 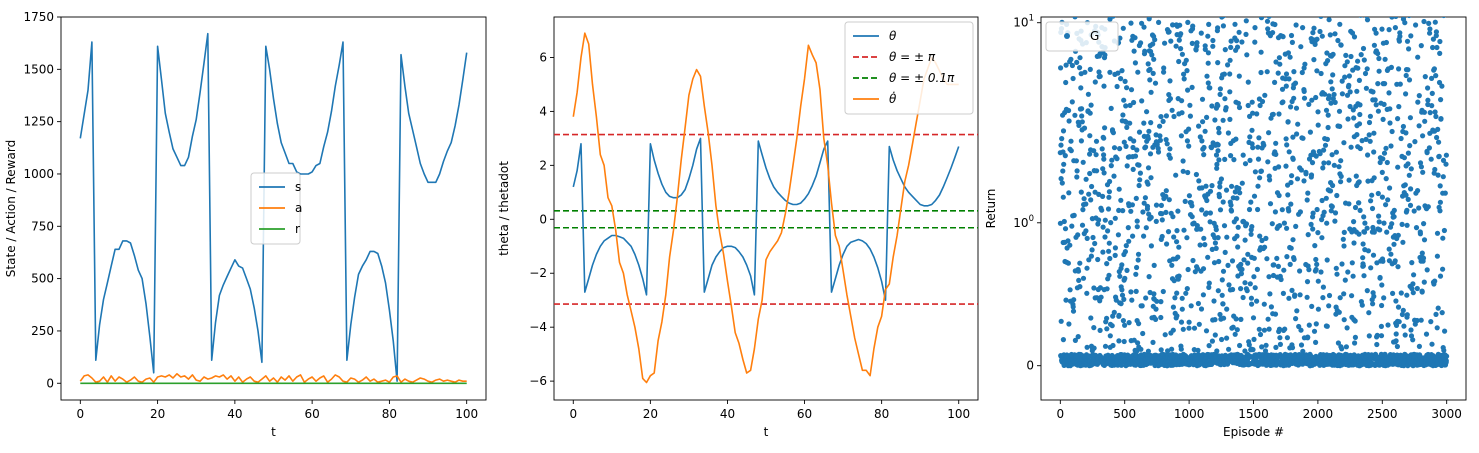 What do you see at coordinates (38, 122) in the screenshot?
I see `y-tick-label: 1250` at bounding box center [38, 122].